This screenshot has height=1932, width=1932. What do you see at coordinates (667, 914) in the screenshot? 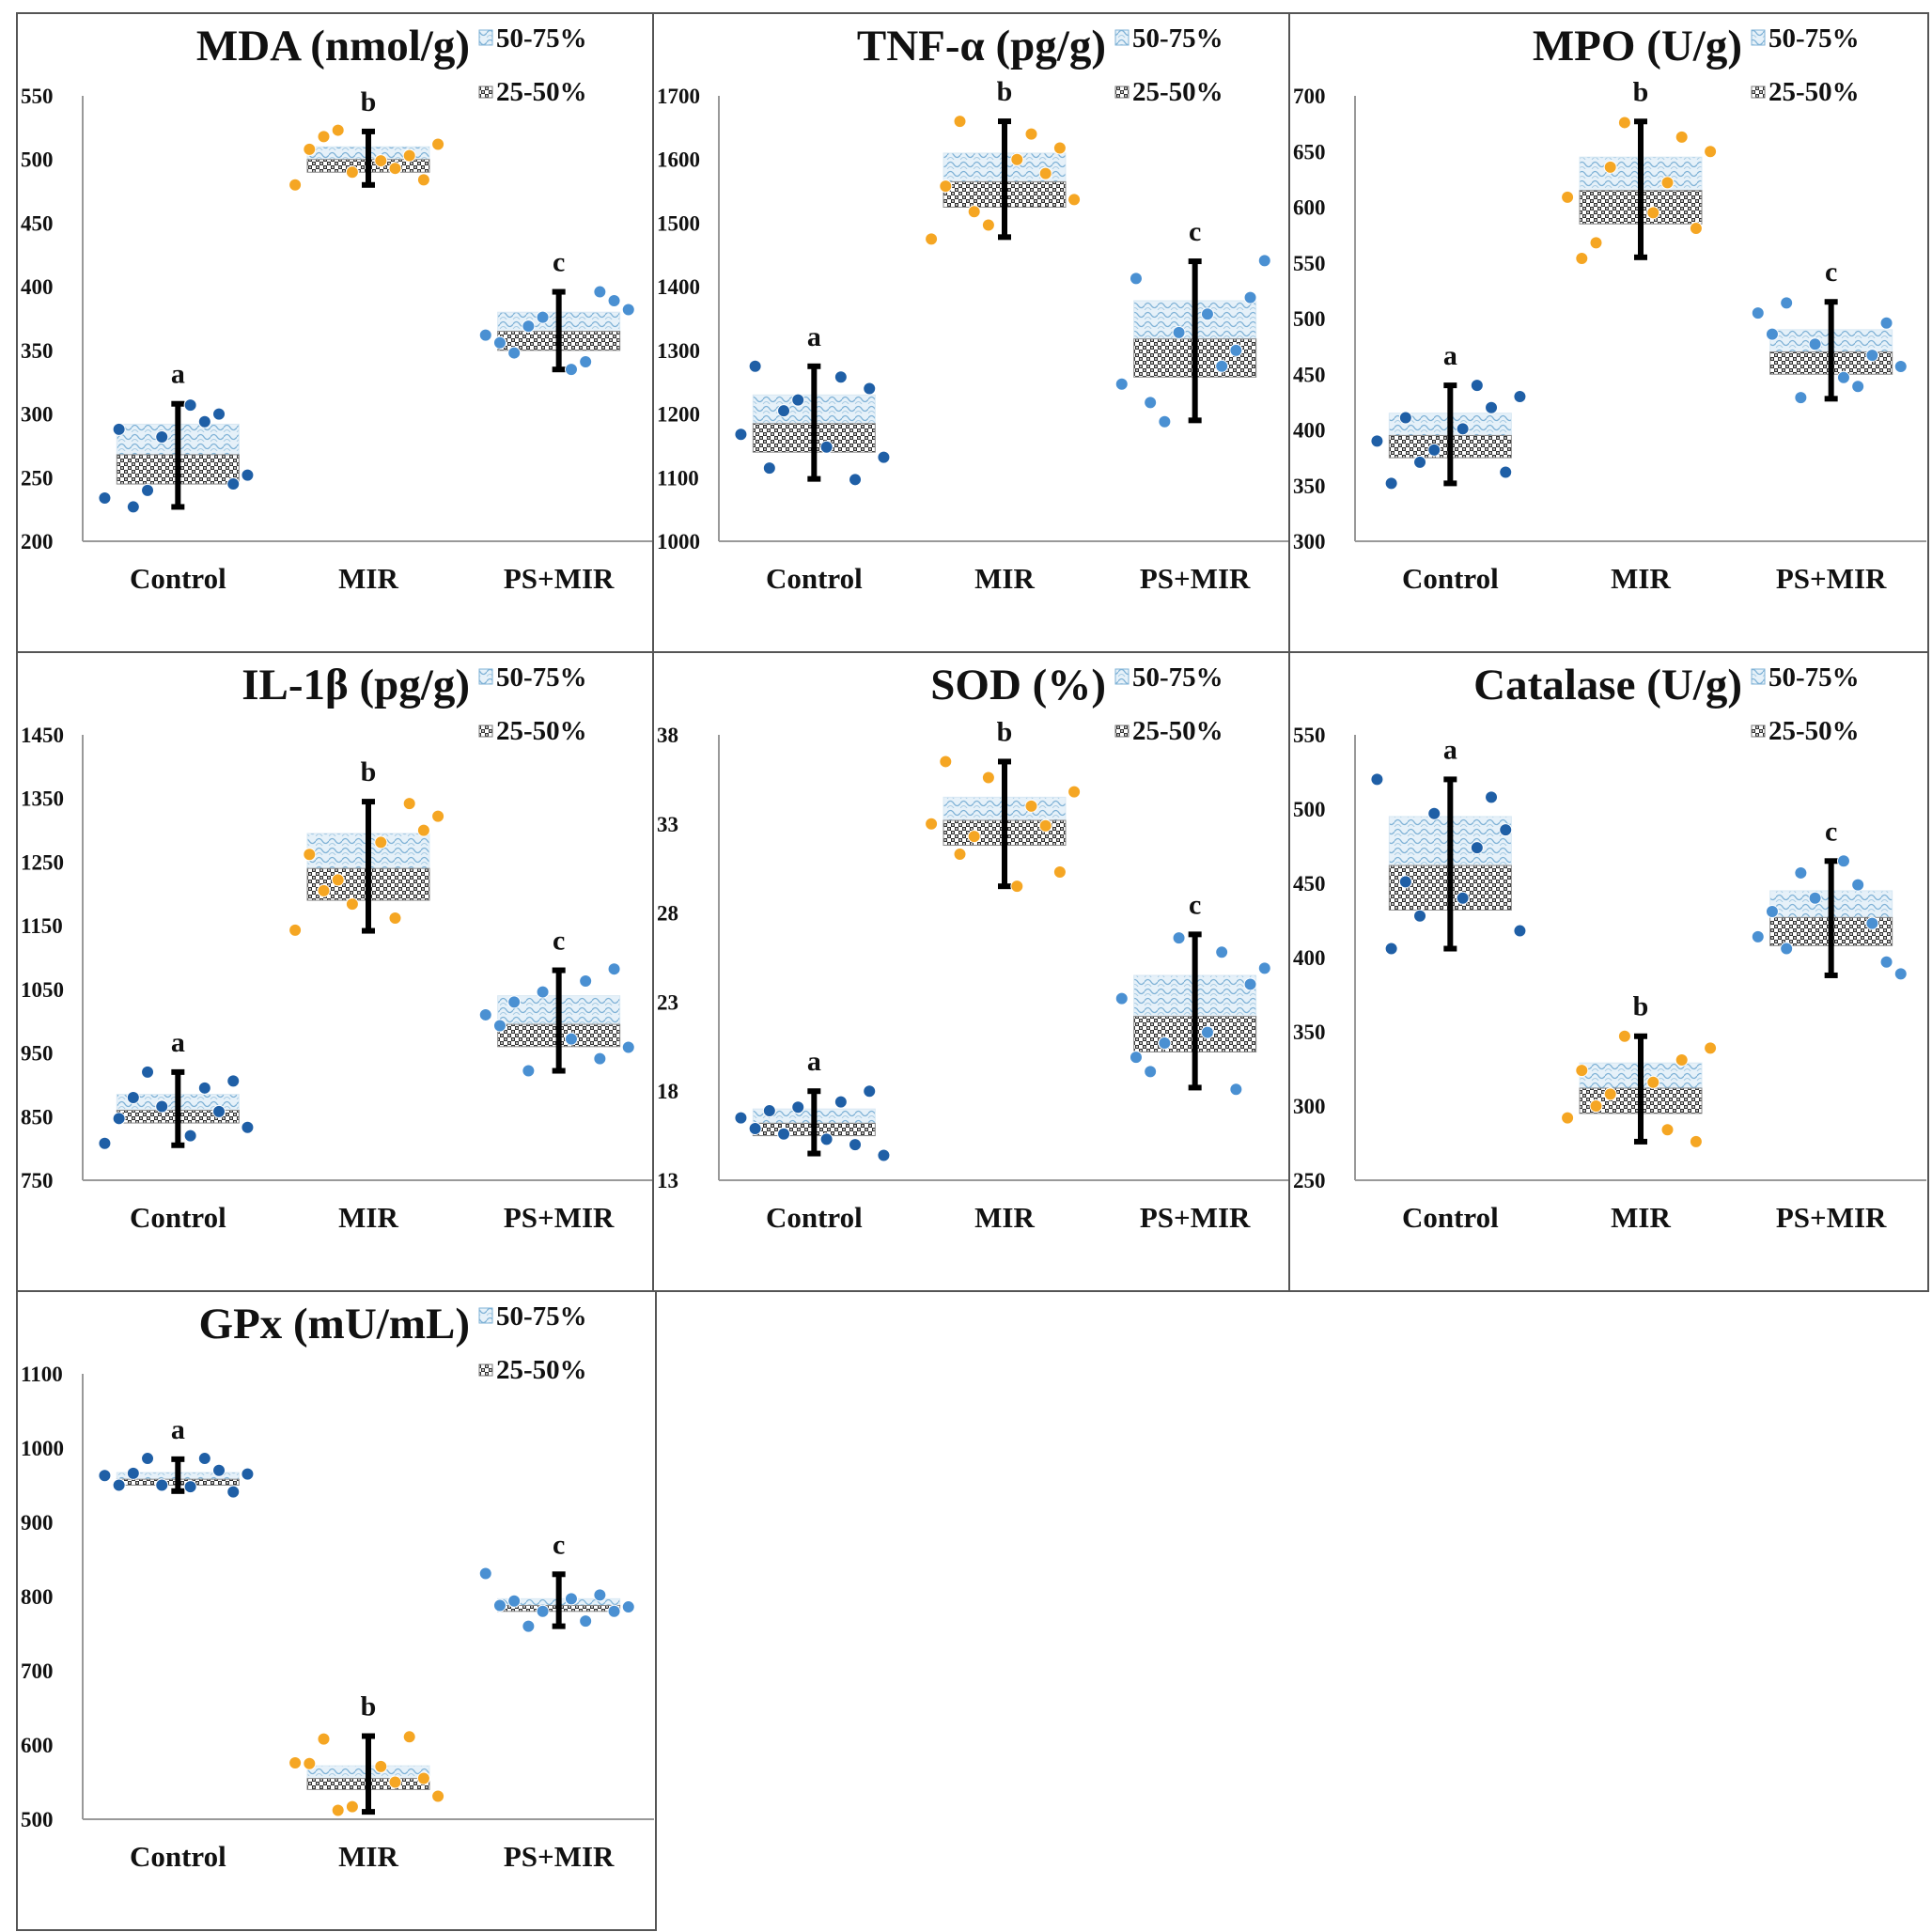
I see `y-tick-label: 28` at bounding box center [667, 914].